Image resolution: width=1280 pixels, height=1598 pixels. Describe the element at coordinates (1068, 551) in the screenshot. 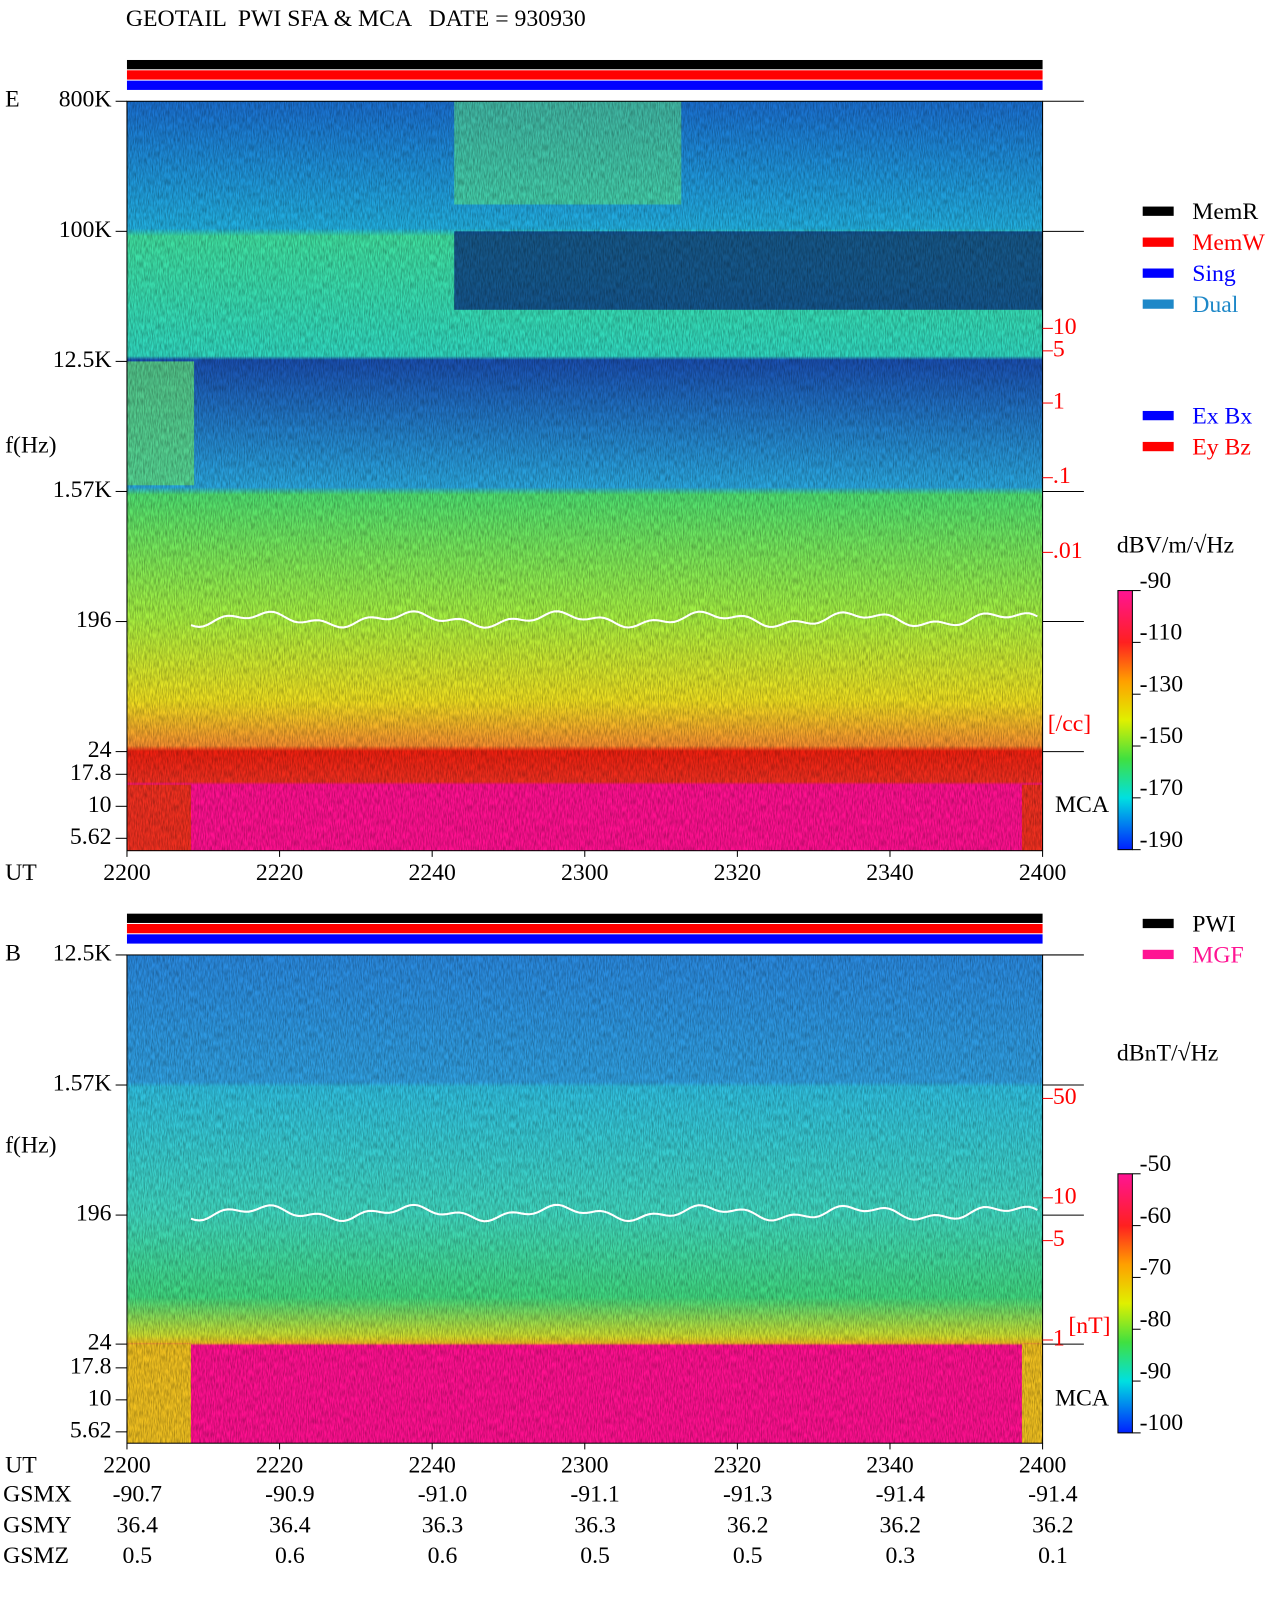

I see `density-tick-label: .01` at that location.